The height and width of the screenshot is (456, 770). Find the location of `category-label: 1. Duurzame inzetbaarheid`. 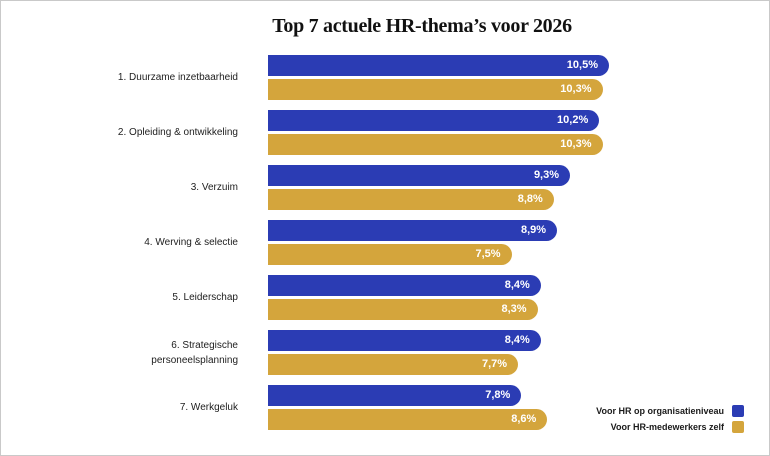

category-label: 1. Duurzame inzetbaarheid is located at coordinates (177, 77).